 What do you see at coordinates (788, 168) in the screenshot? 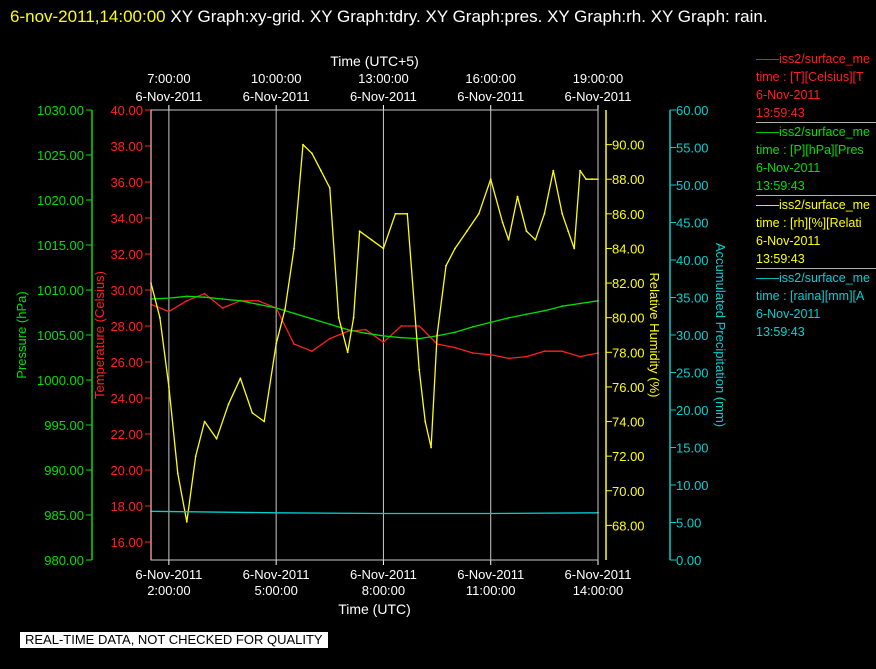
I see `legend-date: 6-Nov-2011` at bounding box center [788, 168].